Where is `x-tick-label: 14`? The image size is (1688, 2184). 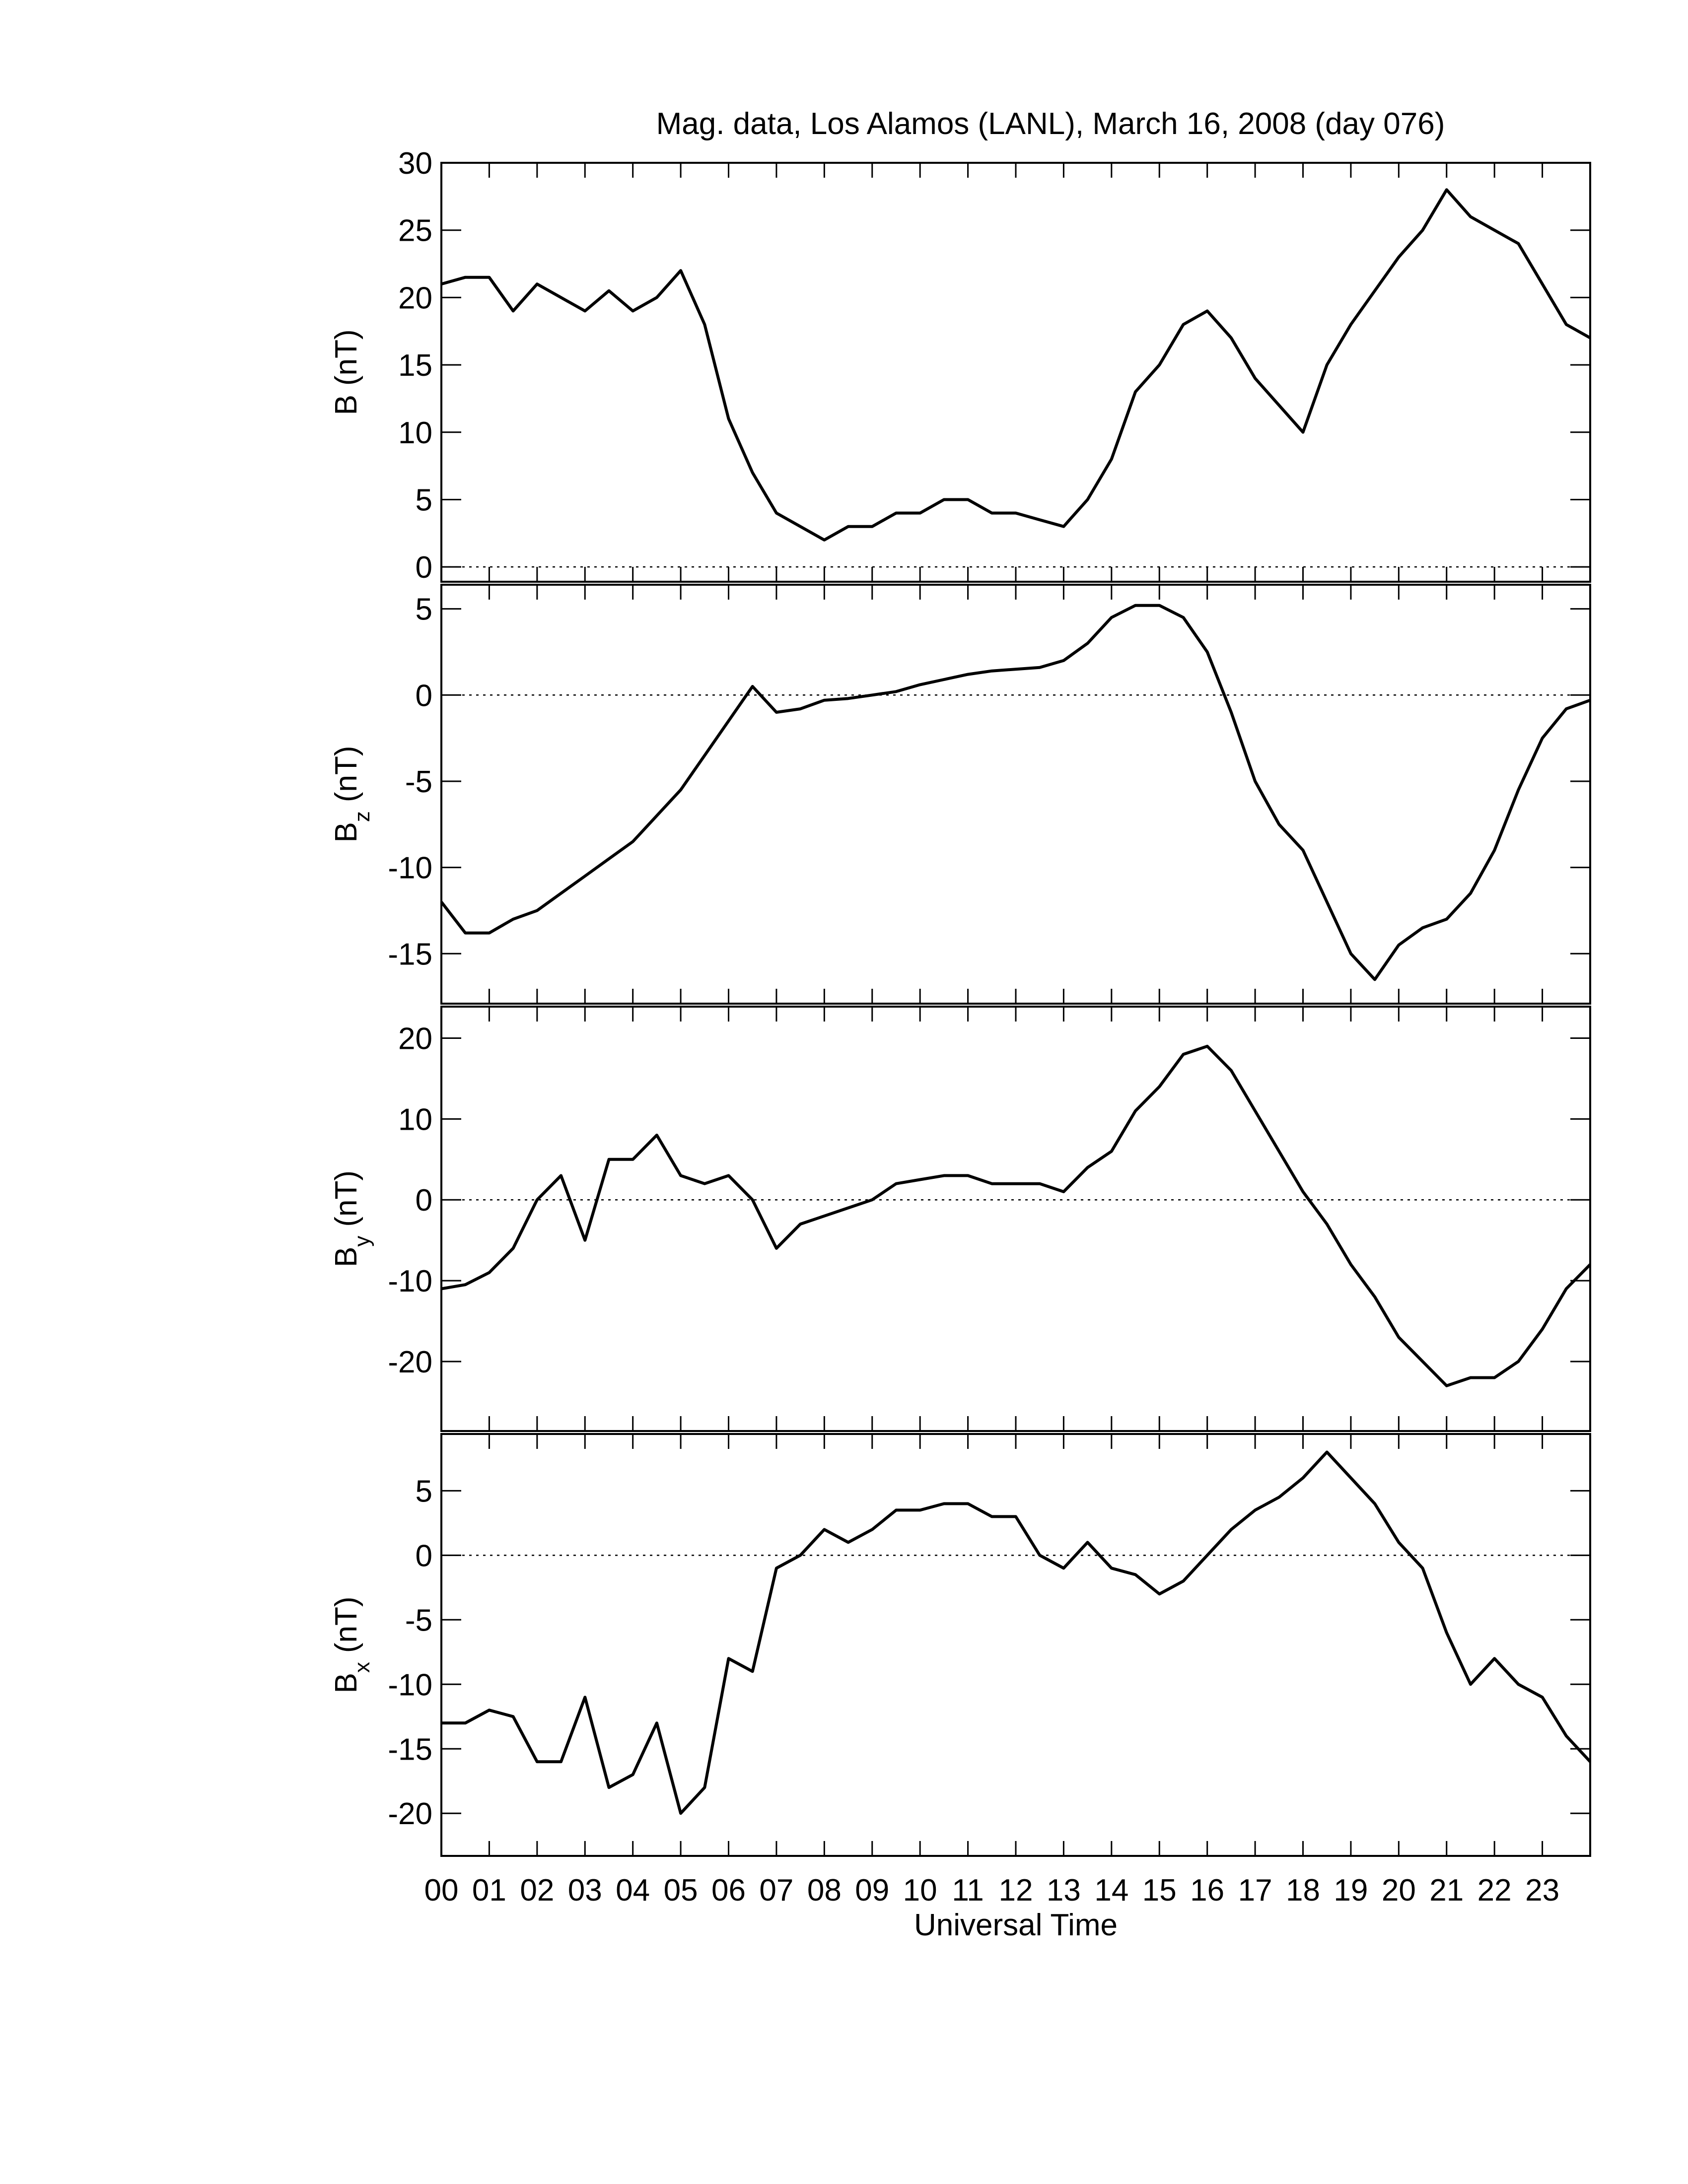
x-tick-label: 14 is located at coordinates (1111, 1890).